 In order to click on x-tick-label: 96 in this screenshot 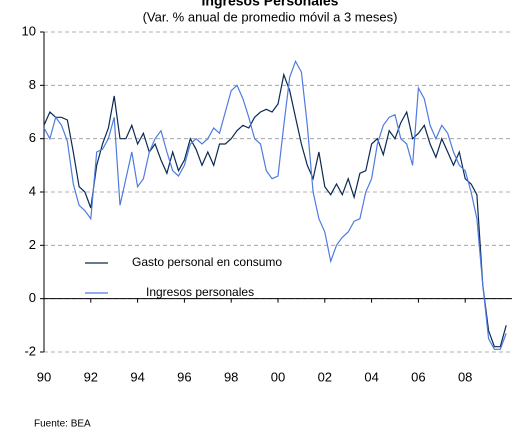, I will do `click(184, 376)`.